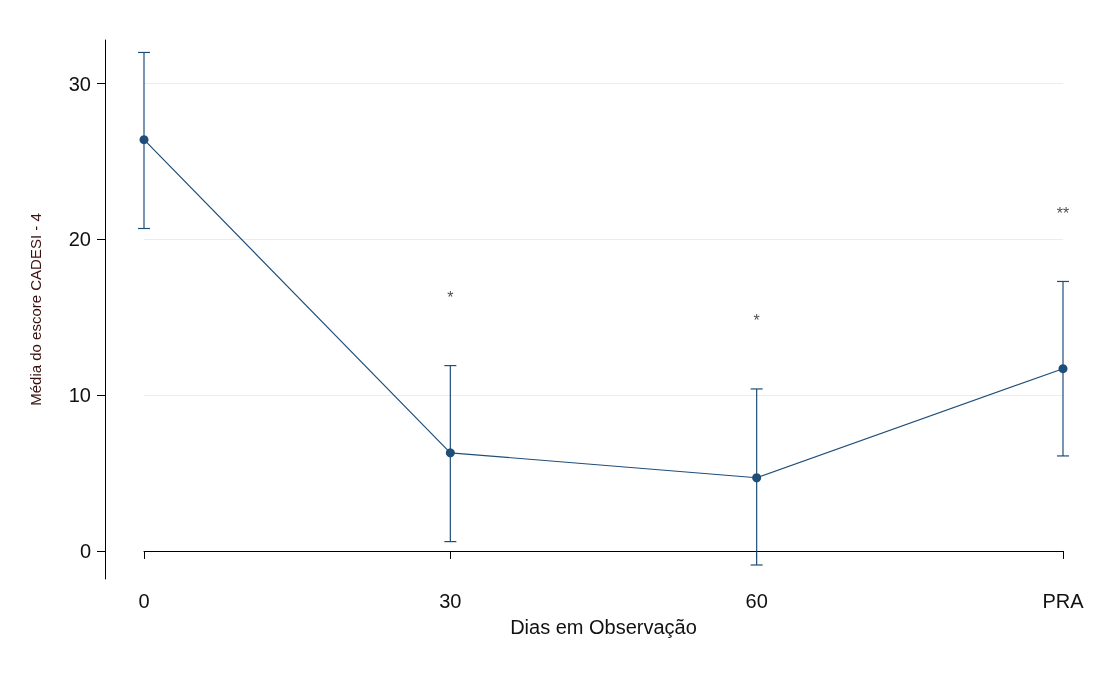 The height and width of the screenshot is (674, 1119). What do you see at coordinates (1063, 601) in the screenshot?
I see `x-tick-label: PRA` at bounding box center [1063, 601].